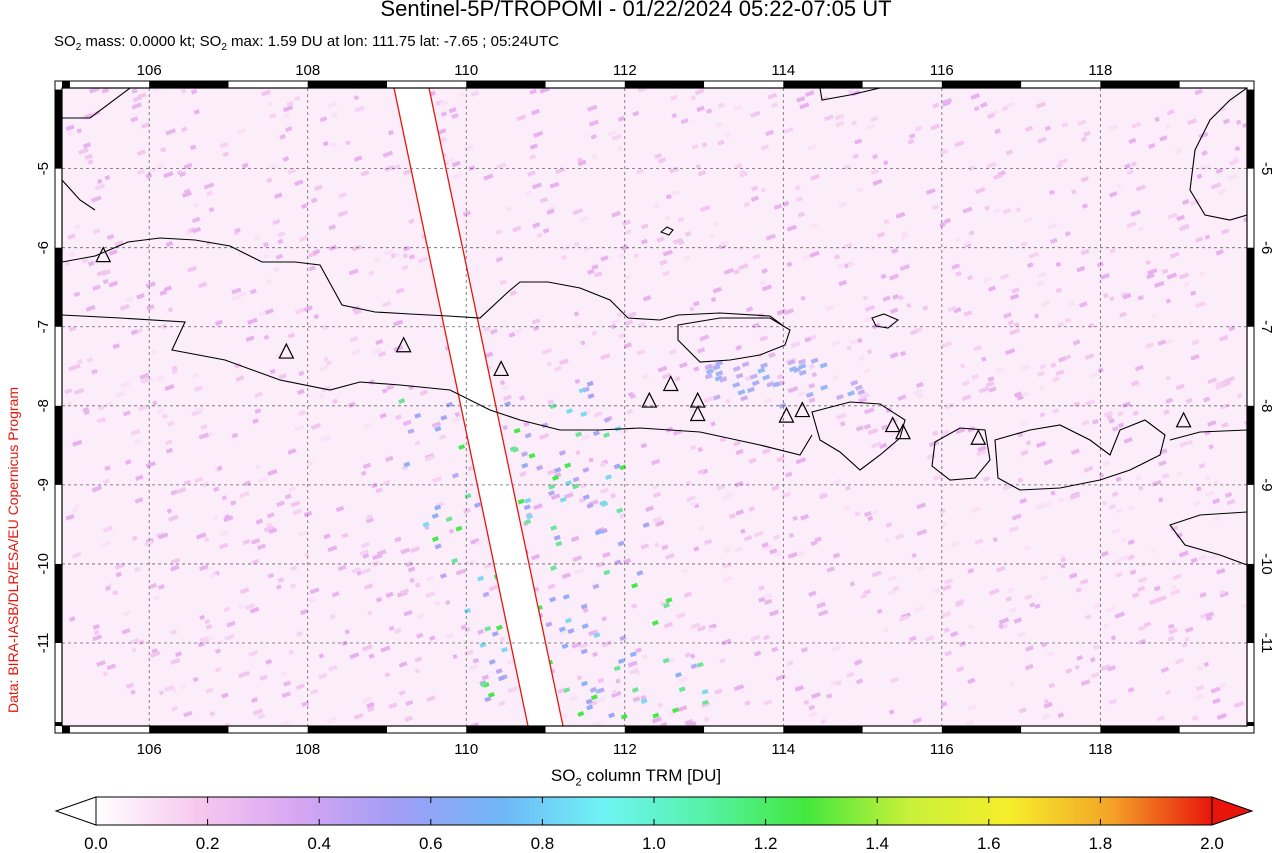  Describe the element at coordinates (942, 70) in the screenshot. I see `lon-tick-label: 116` at that location.